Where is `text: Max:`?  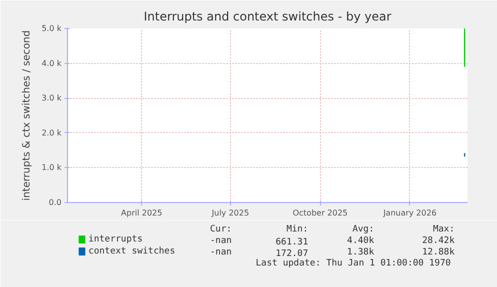 text: Max: is located at coordinates (443, 229).